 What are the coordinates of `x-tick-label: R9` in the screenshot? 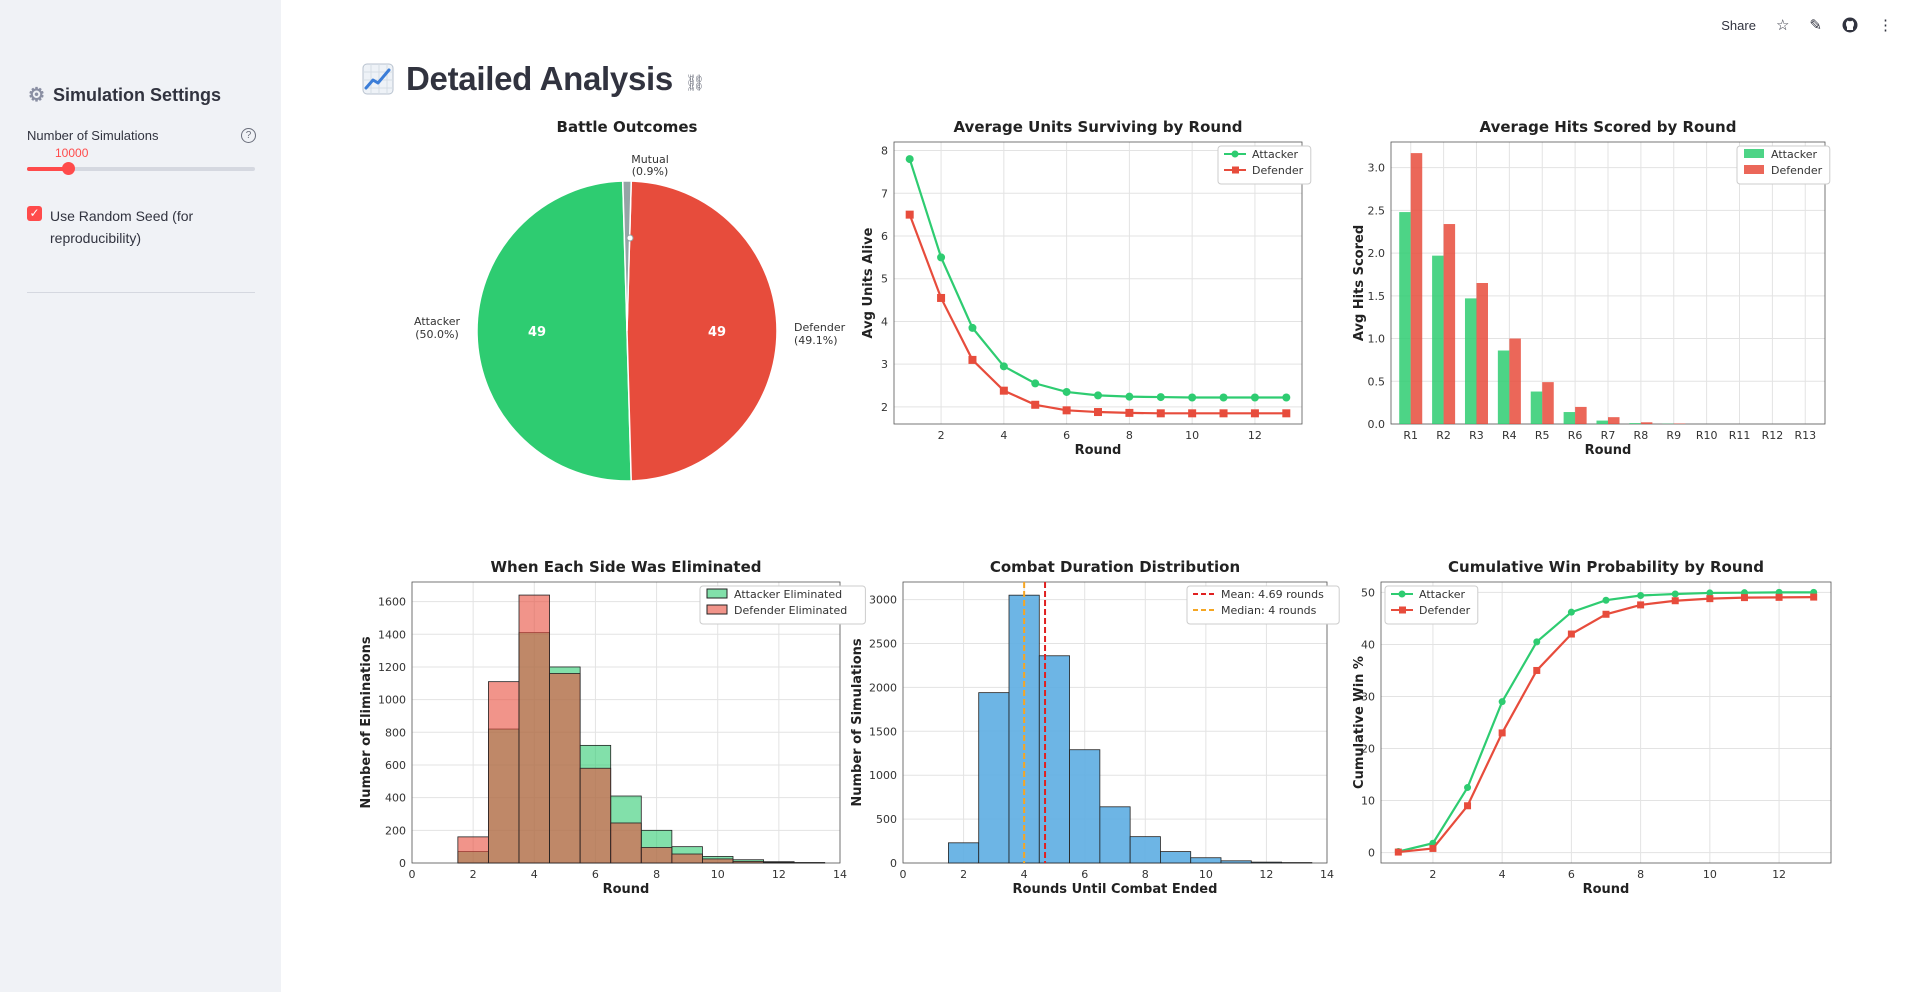 It's located at (1673, 435).